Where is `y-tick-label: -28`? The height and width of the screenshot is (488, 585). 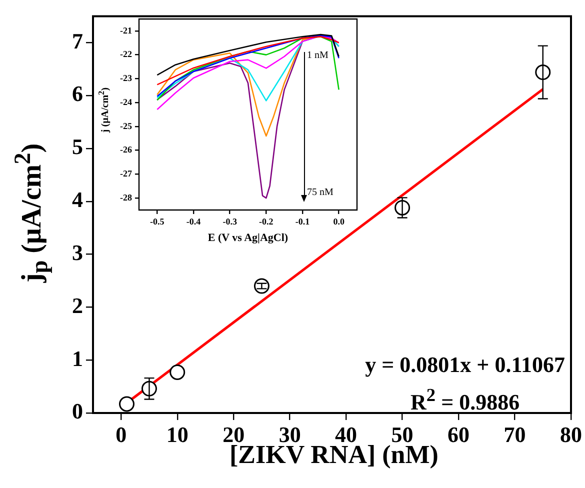 y-tick-label: -28 is located at coordinates (126, 197).